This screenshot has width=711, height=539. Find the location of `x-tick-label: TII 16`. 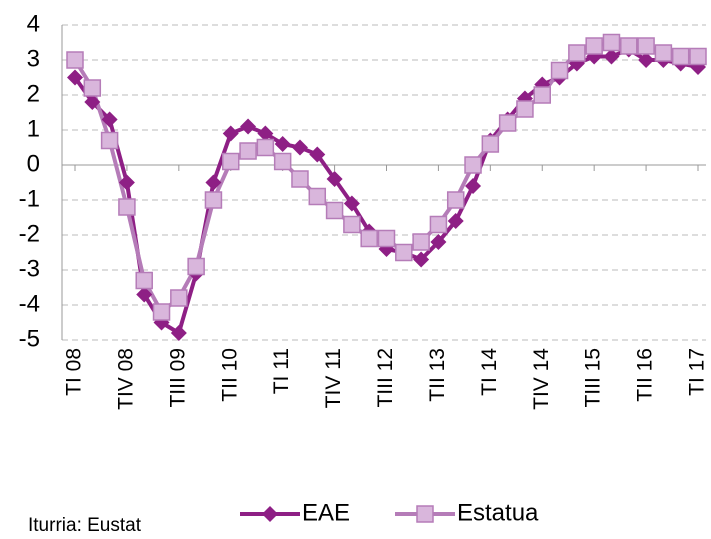

x-tick-label: TII 16 is located at coordinates (645, 375).